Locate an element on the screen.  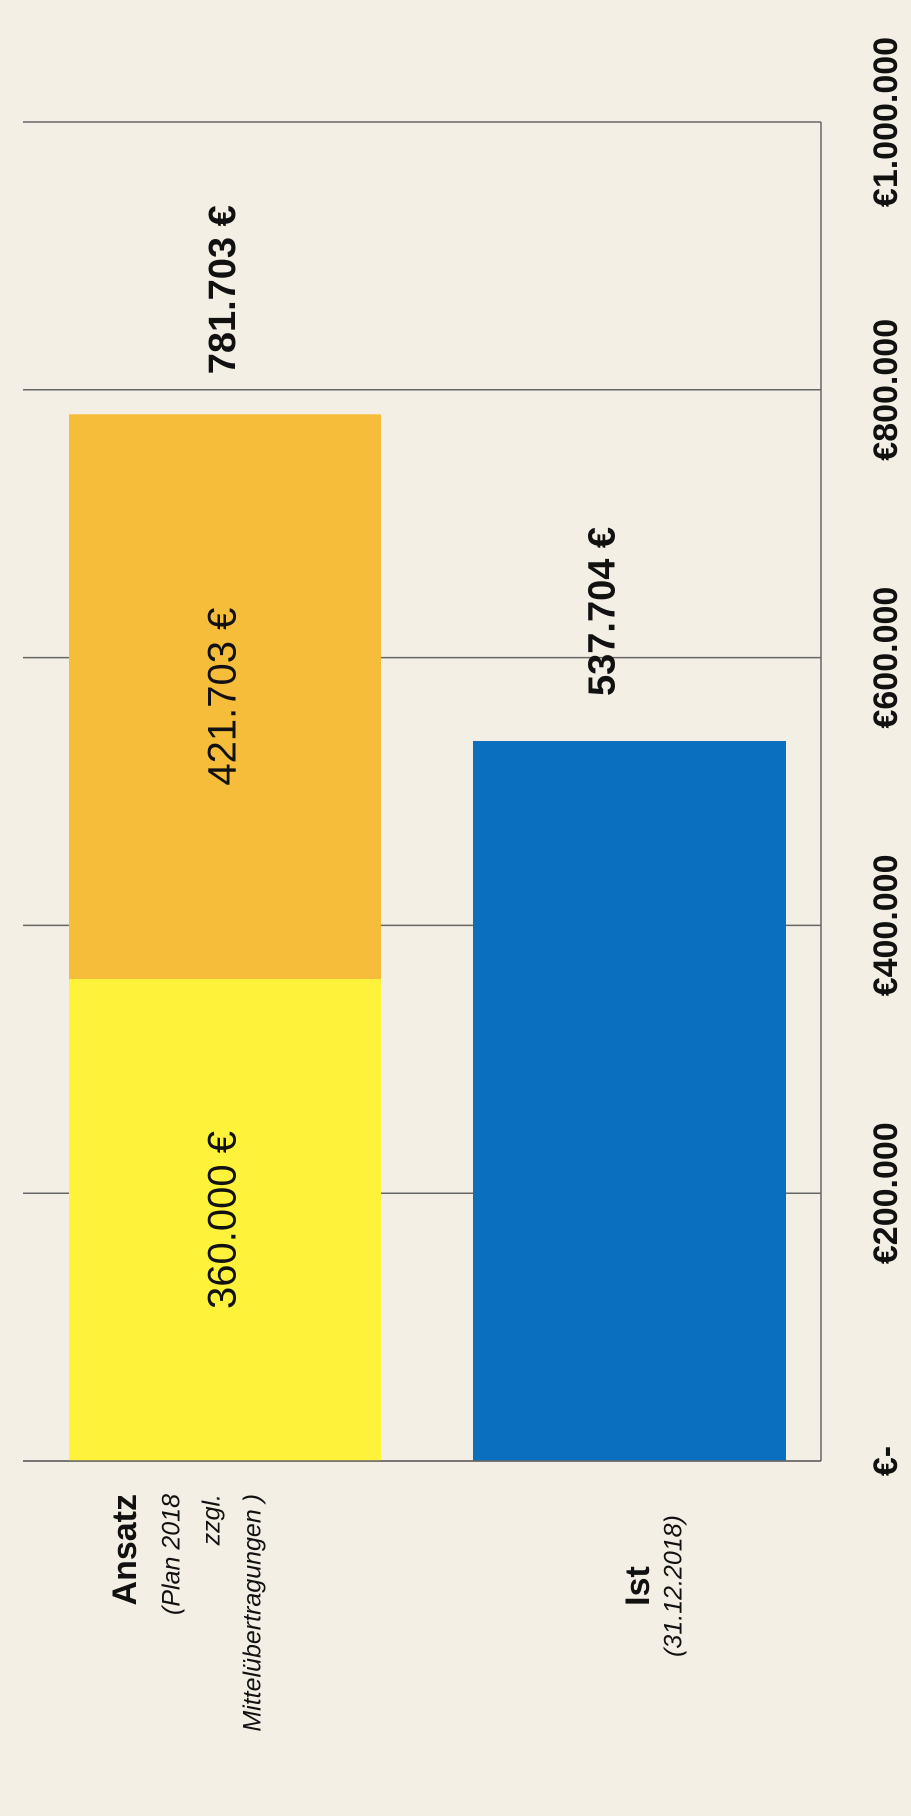
category-label: Ansatz is located at coordinates (125, 1549).